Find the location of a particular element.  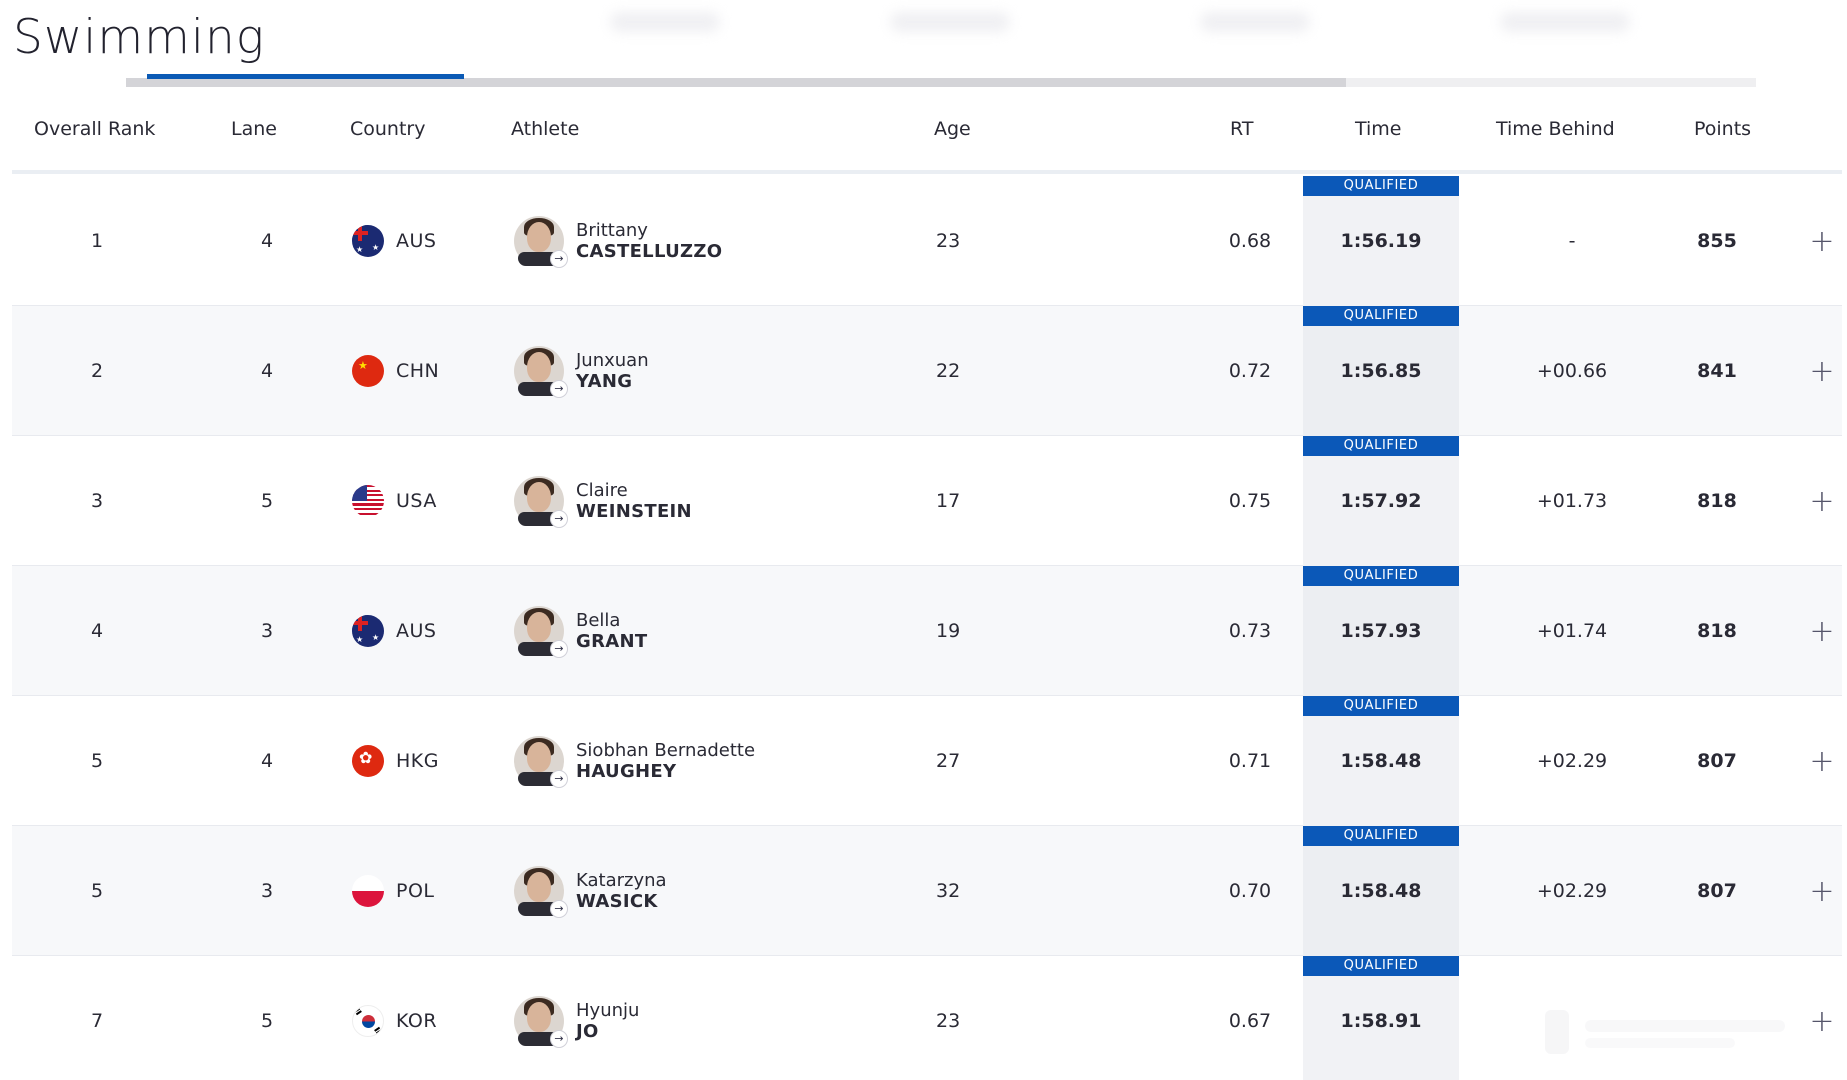

cell-time-behind: - is located at coordinates (1572, 241).